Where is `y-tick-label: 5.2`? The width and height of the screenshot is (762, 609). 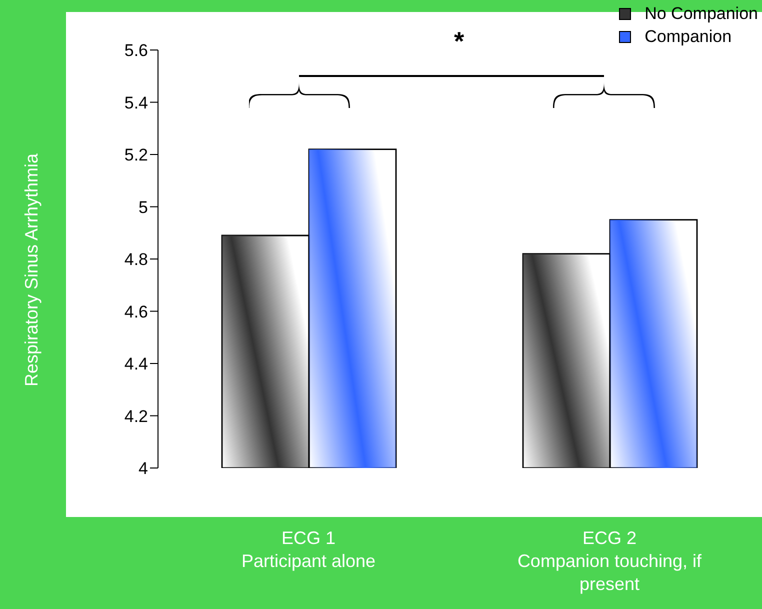 y-tick-label: 5.2 is located at coordinates (136, 155).